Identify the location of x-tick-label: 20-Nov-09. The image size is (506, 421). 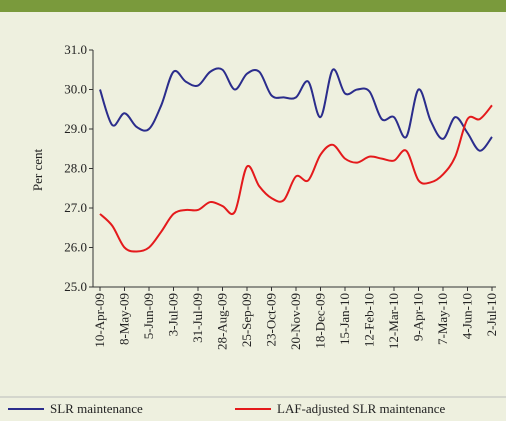
(295, 321).